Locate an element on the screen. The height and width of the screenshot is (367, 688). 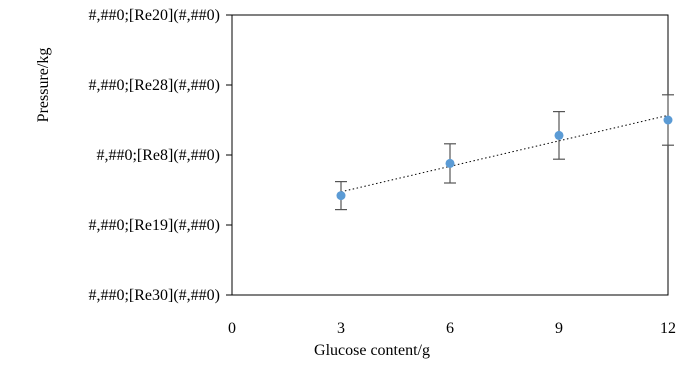
x-tick-label: 12 is located at coordinates (668, 328).